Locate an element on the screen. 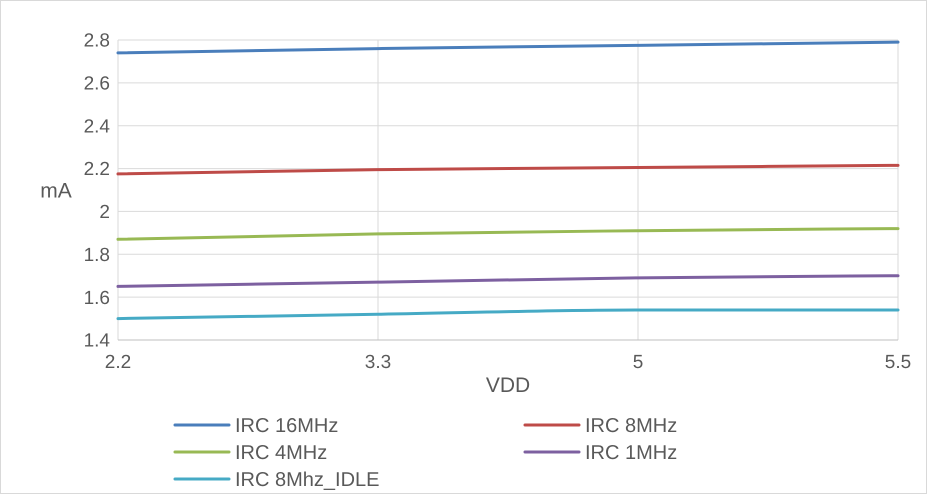  x-tick-label: 5 is located at coordinates (638, 362).